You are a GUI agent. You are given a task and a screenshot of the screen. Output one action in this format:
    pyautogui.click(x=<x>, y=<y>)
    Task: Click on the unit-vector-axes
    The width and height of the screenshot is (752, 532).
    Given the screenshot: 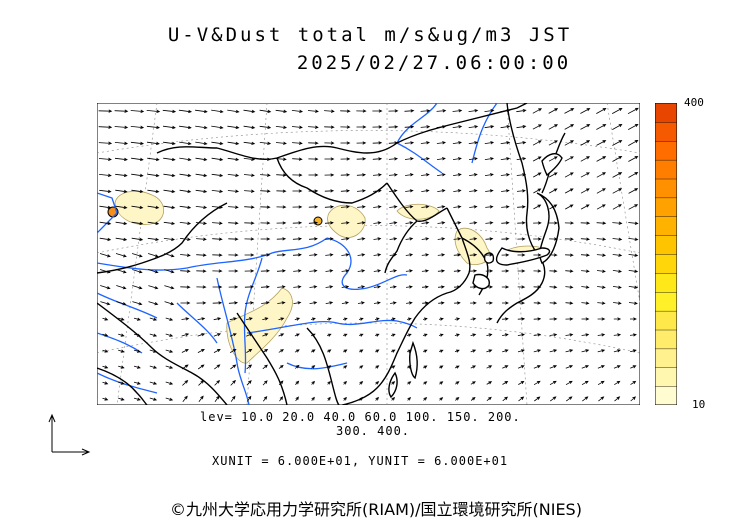 What is the action you would take?
    pyautogui.click(x=69, y=434)
    